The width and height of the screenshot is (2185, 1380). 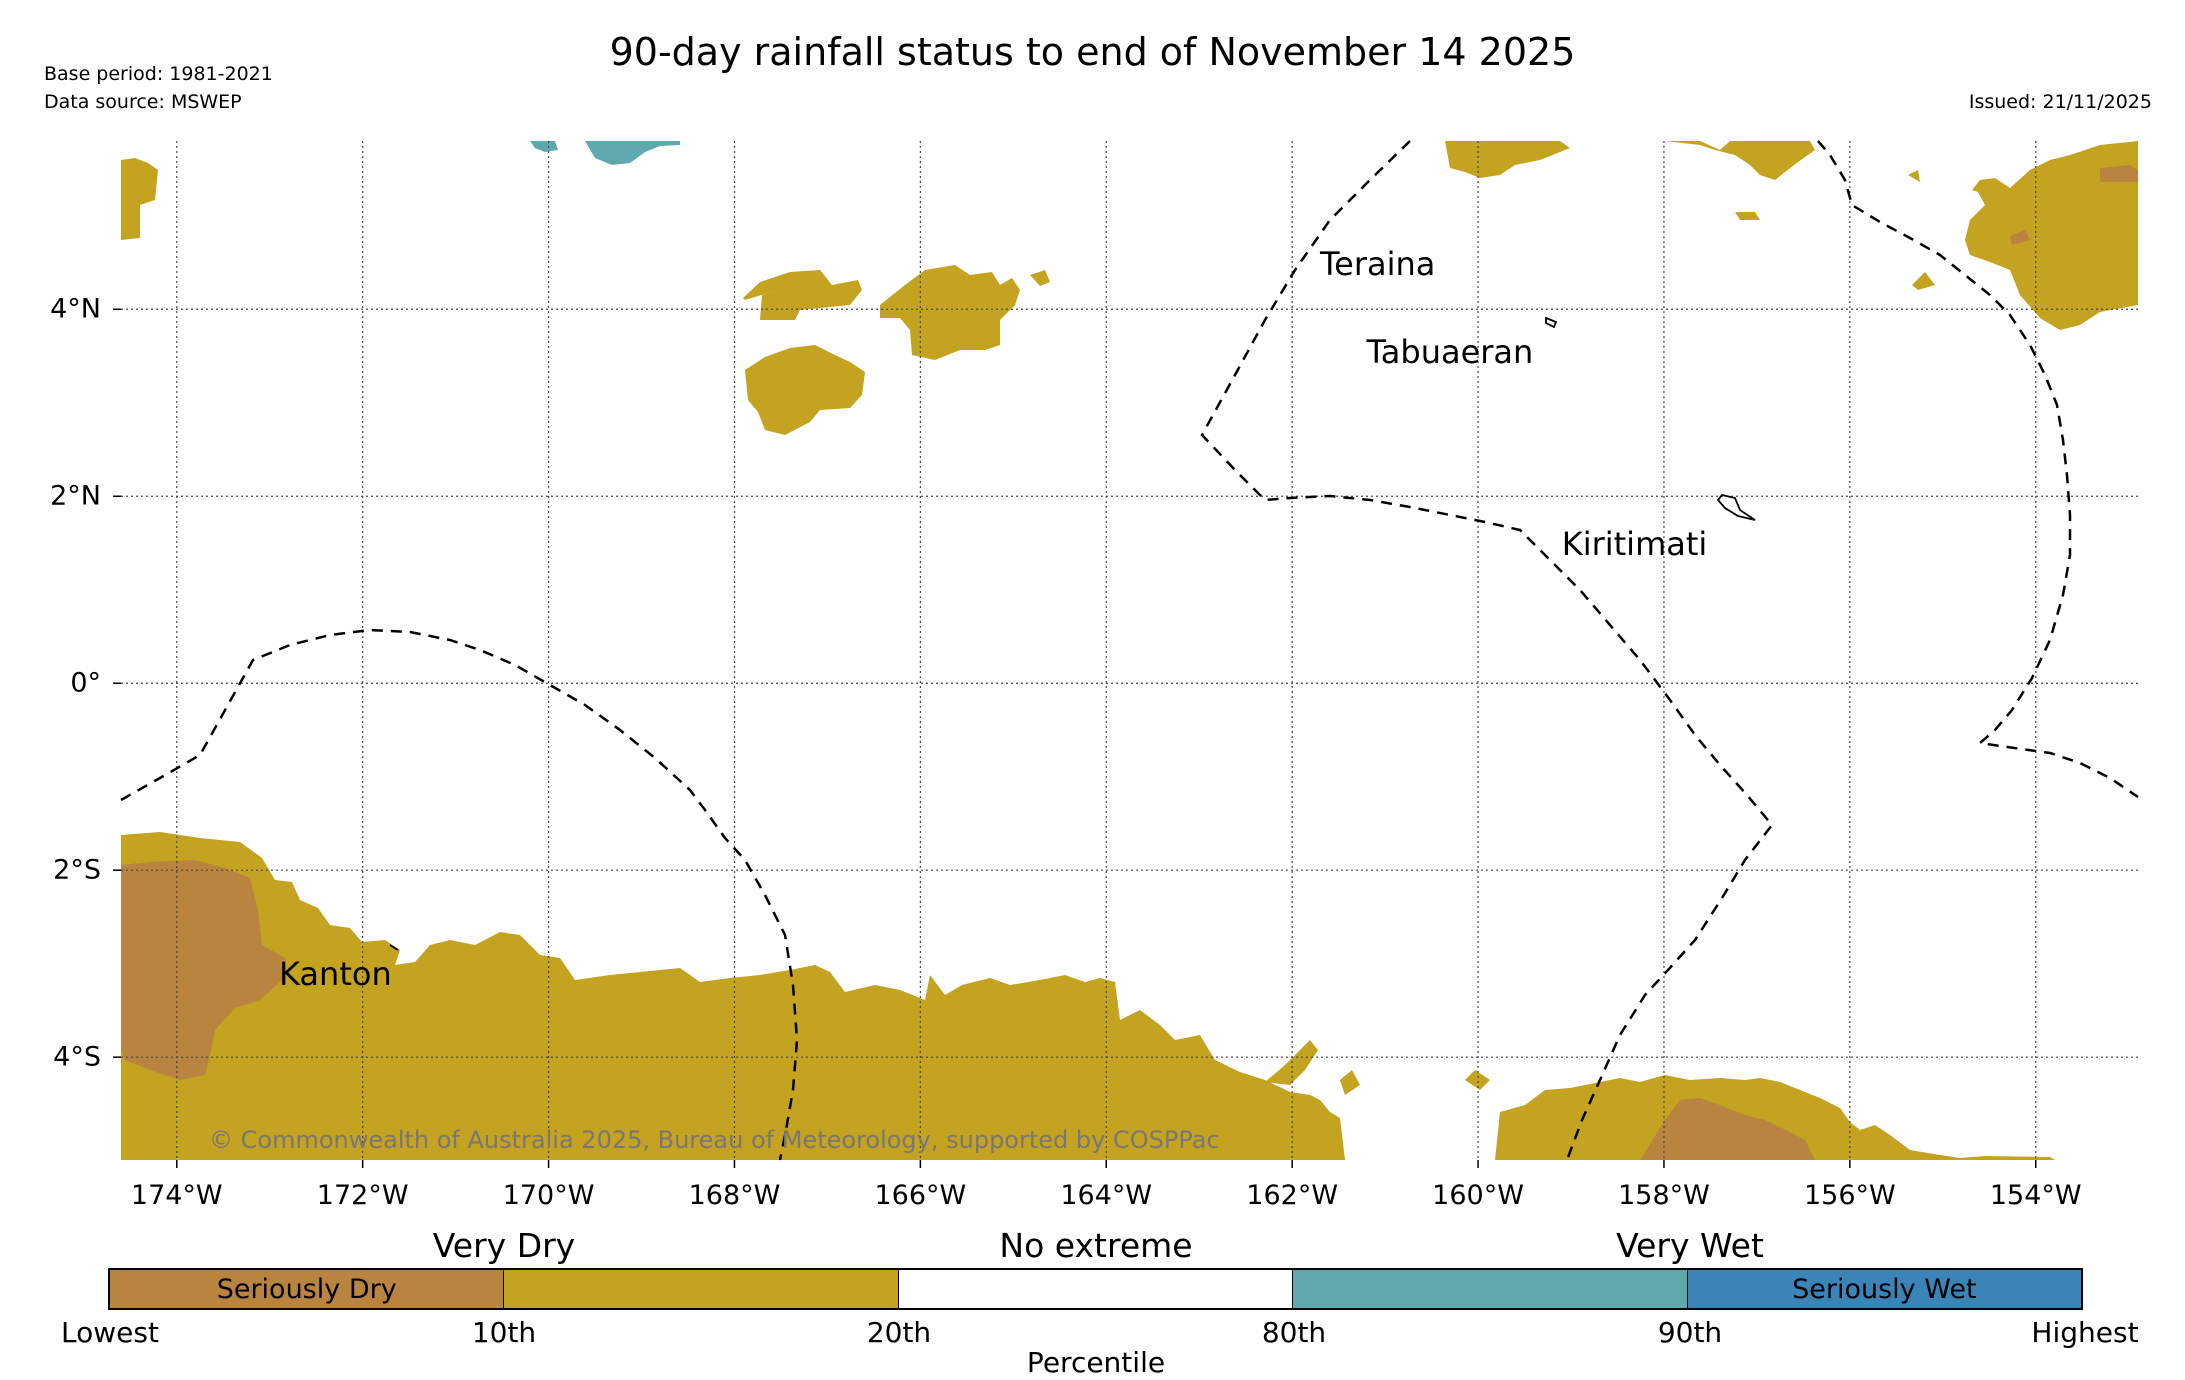 I want to click on legend-header-very-wet: Very Wet, so click(x=1690, y=1245).